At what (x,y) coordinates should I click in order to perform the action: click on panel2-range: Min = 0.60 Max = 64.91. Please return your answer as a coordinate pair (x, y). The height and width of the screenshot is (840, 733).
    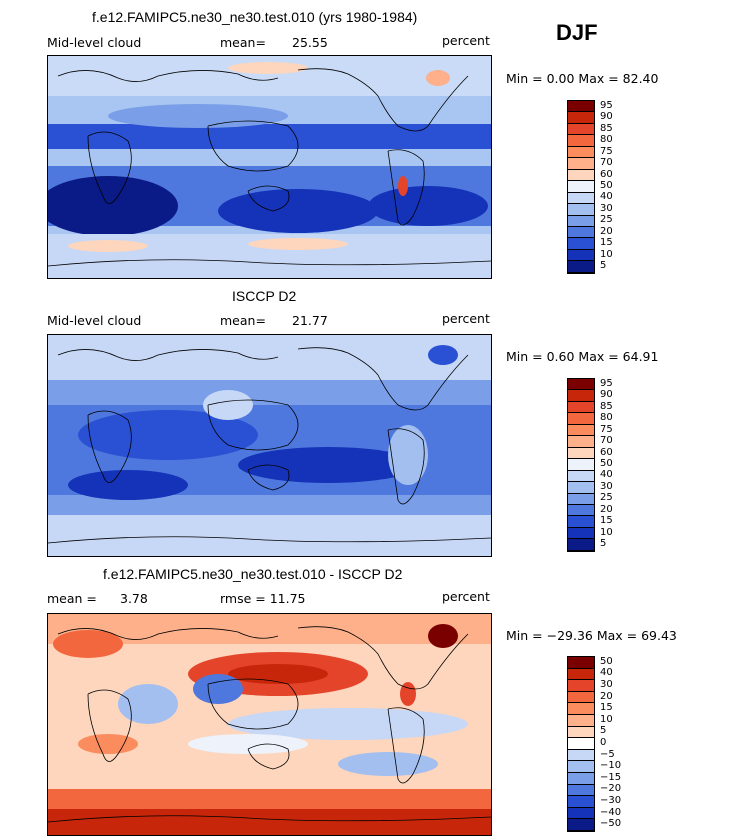
    Looking at the image, I should click on (582, 356).